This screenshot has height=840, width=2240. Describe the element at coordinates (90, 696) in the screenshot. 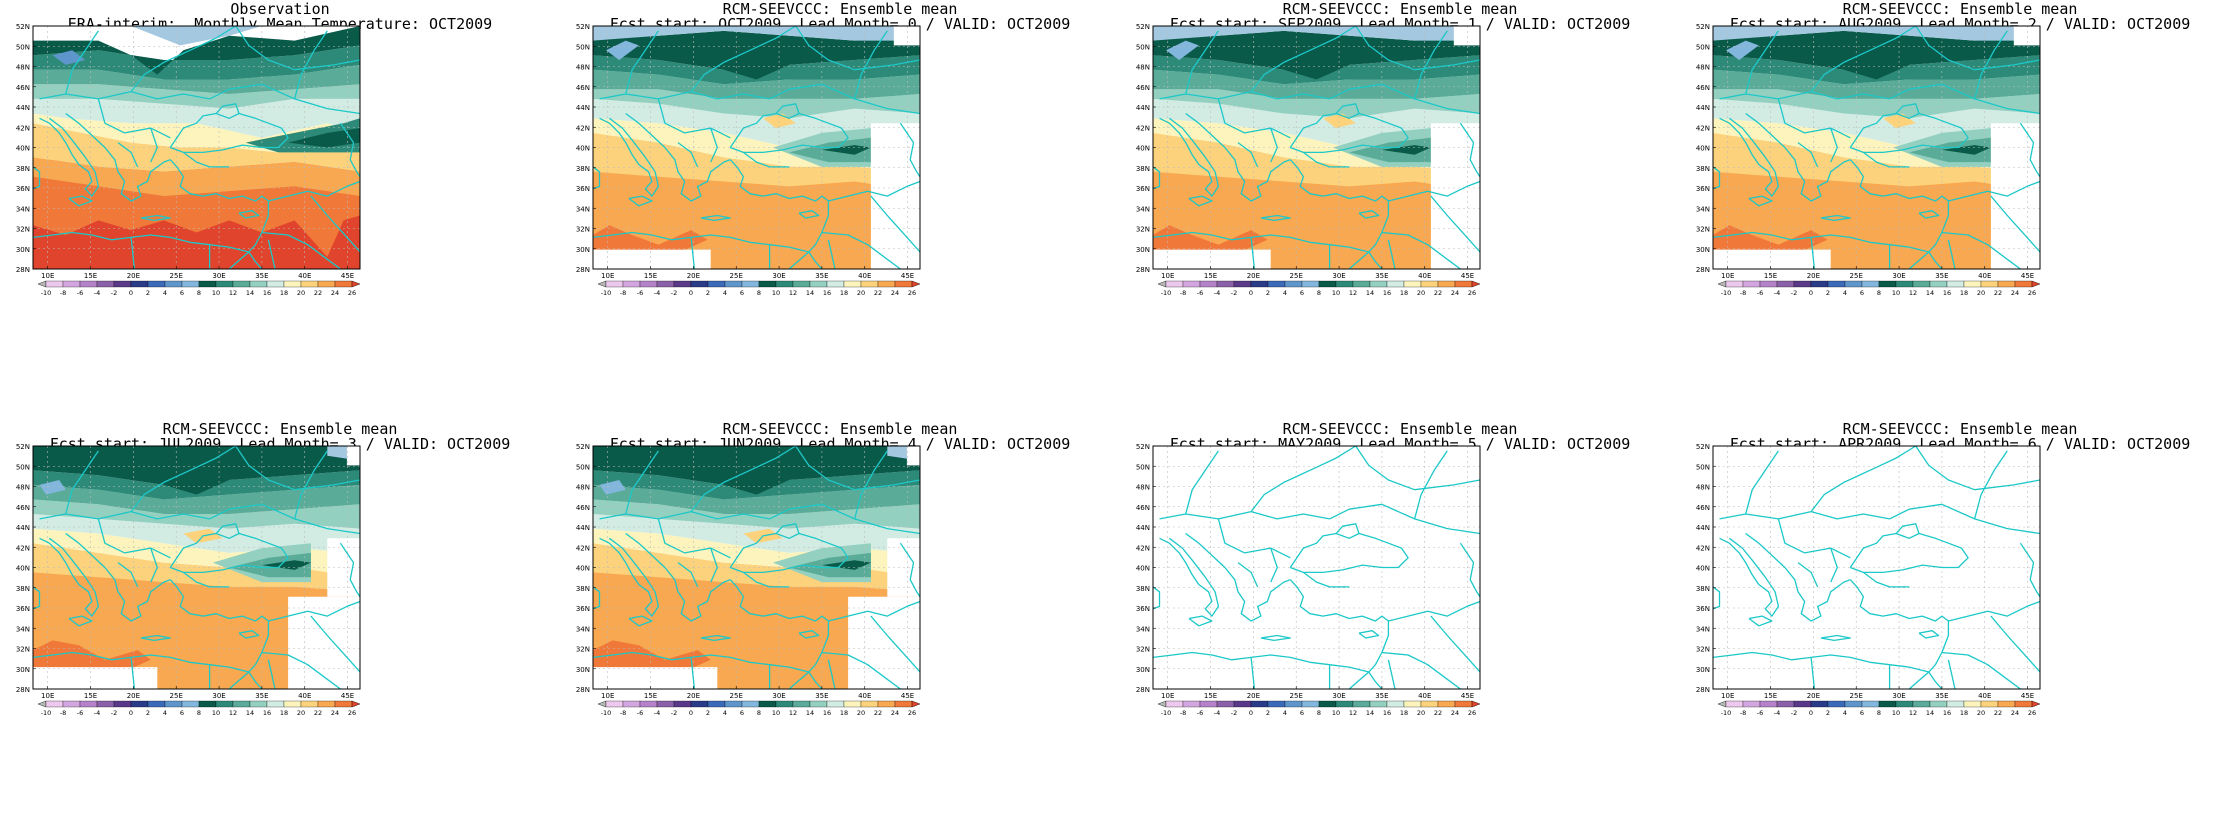

I see `lon-tick-label: 15E` at that location.